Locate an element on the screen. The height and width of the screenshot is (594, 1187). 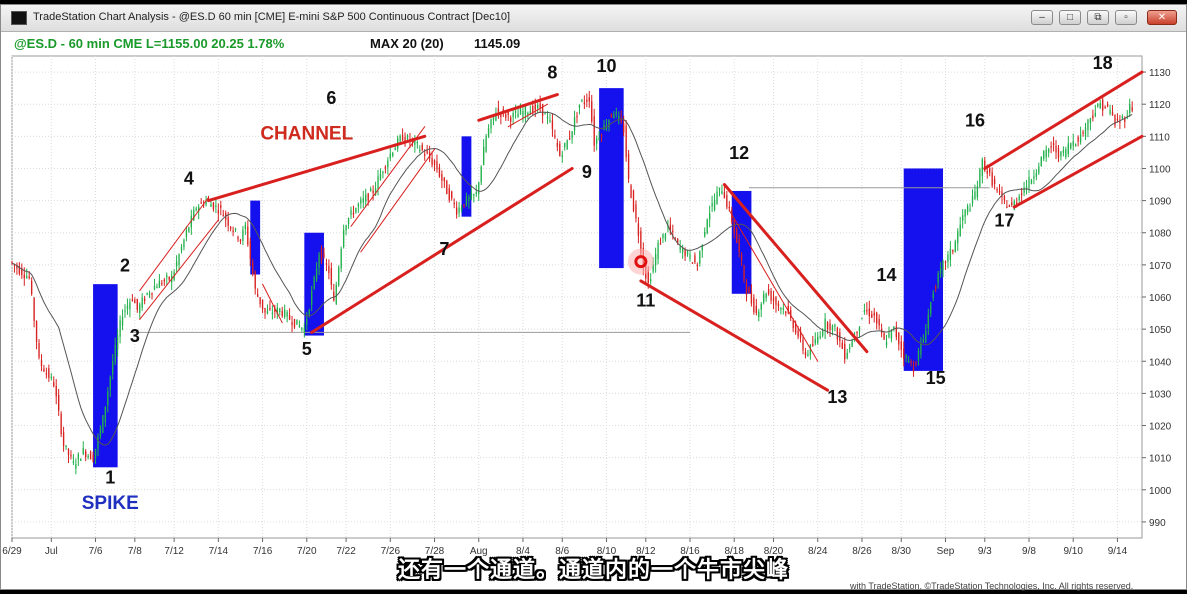
y-tick-label: 1120 is located at coordinates (1160, 105).